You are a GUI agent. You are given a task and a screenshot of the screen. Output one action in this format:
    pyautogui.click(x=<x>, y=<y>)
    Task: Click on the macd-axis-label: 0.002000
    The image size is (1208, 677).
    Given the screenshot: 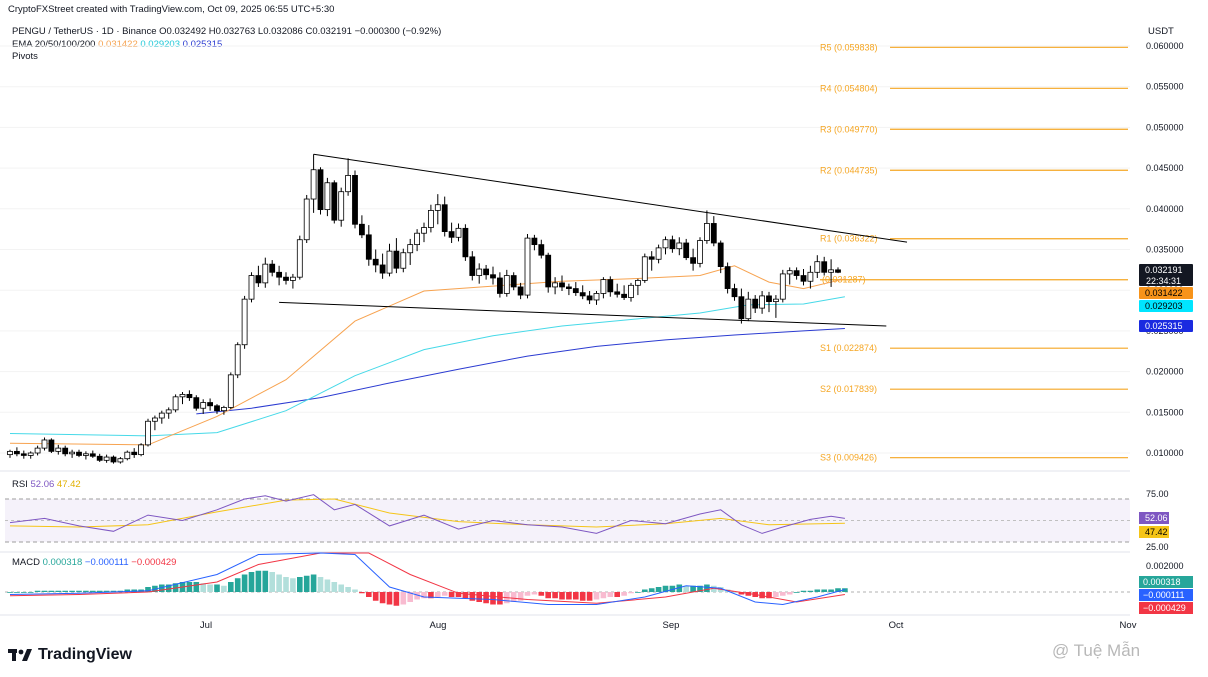 What is the action you would take?
    pyautogui.click(x=1165, y=566)
    